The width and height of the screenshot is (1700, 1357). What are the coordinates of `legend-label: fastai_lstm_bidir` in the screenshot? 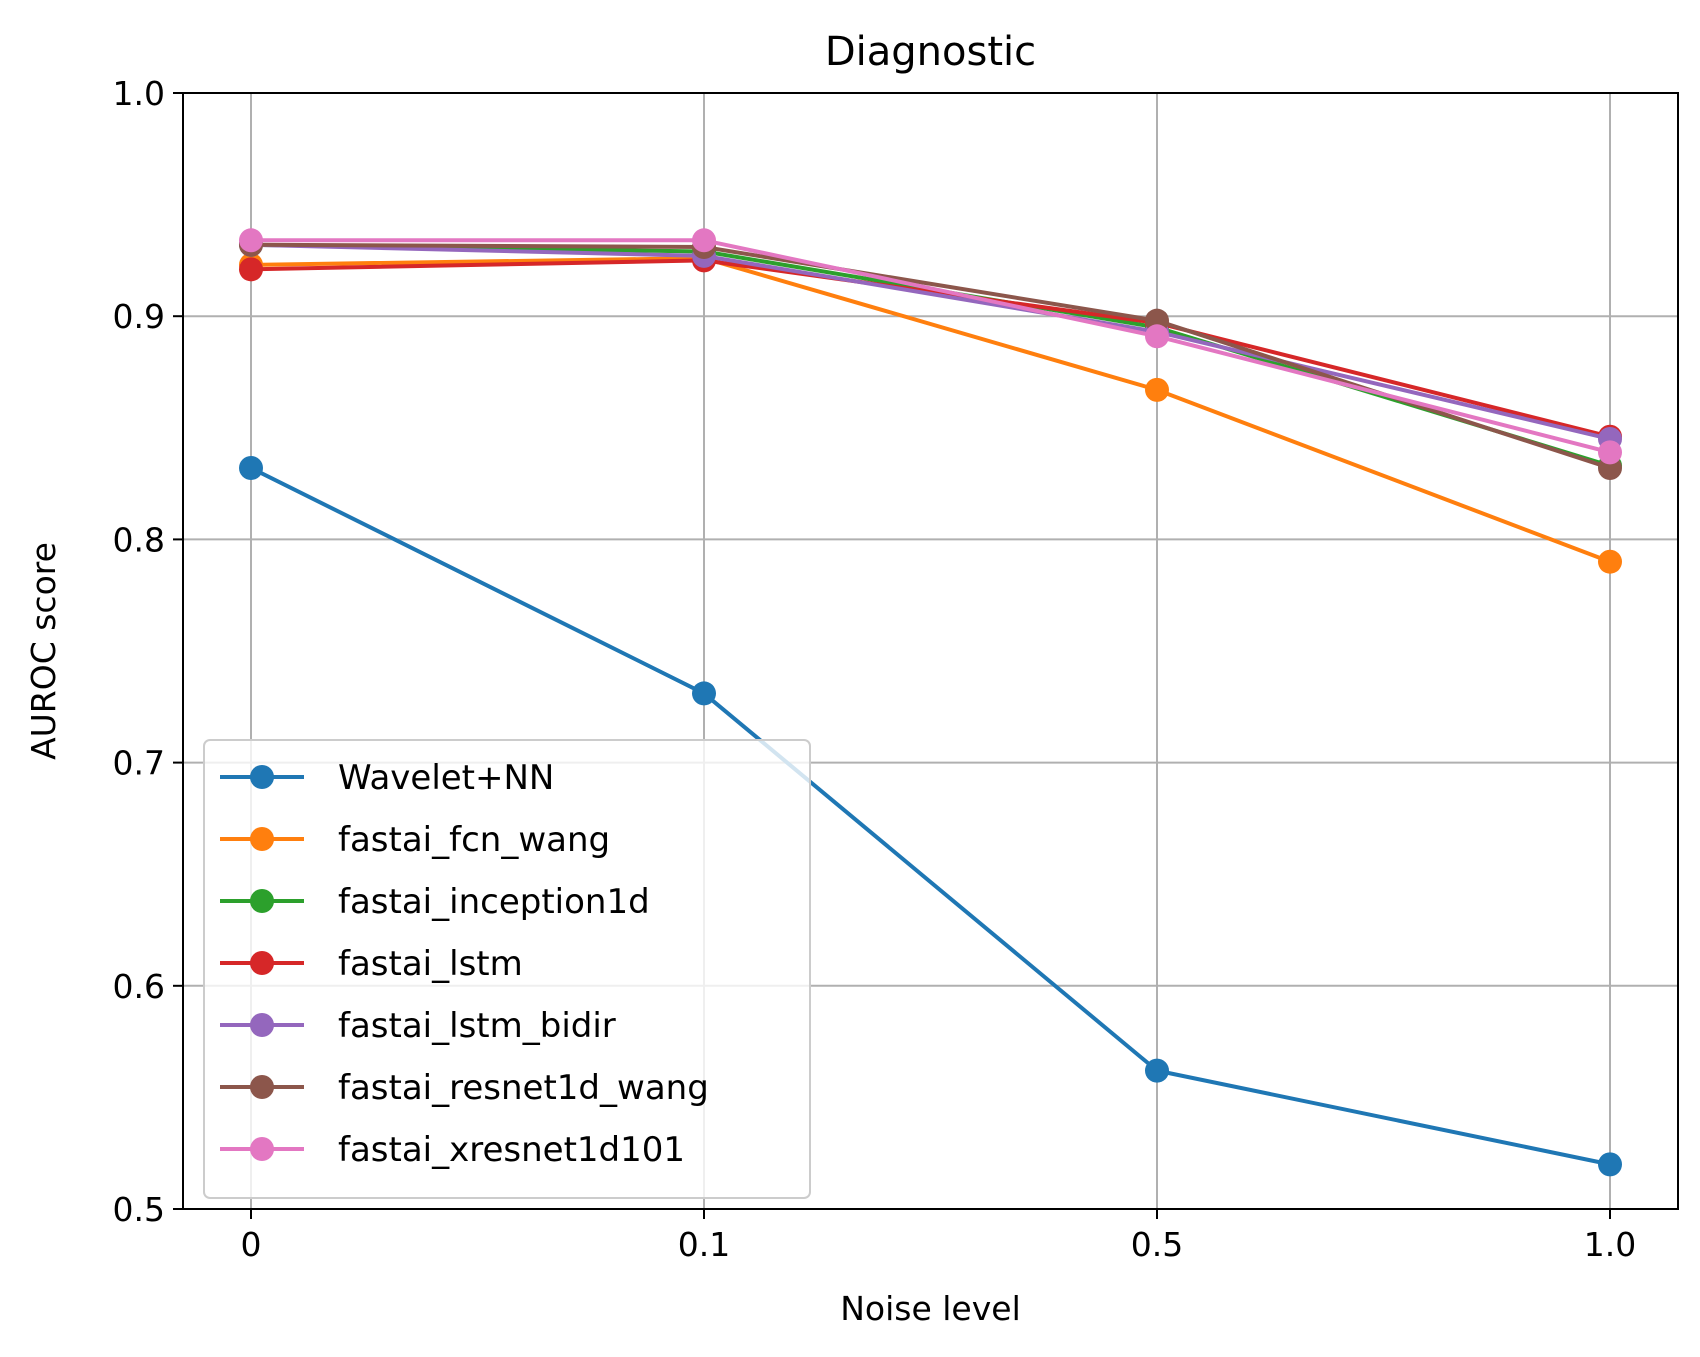 It's located at (477, 1026).